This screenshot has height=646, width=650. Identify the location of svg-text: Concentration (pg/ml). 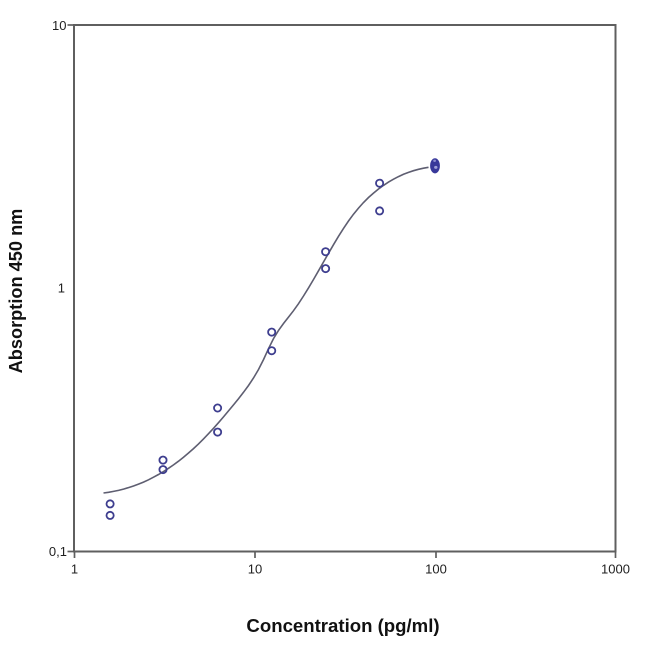
(342, 625).